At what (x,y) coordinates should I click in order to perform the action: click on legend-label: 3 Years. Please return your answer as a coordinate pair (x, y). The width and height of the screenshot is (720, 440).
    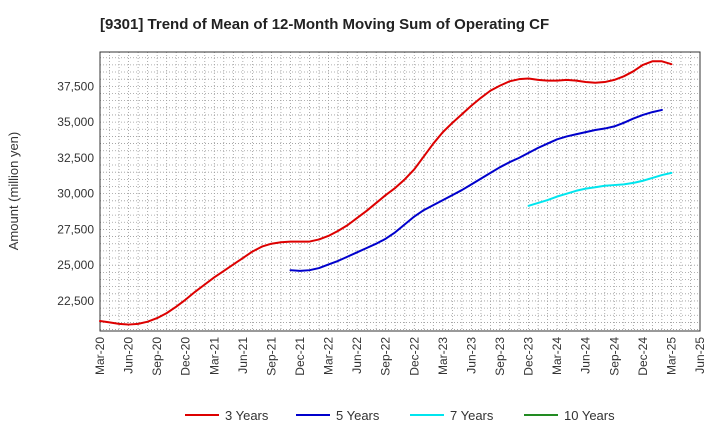
    Looking at the image, I should click on (247, 415).